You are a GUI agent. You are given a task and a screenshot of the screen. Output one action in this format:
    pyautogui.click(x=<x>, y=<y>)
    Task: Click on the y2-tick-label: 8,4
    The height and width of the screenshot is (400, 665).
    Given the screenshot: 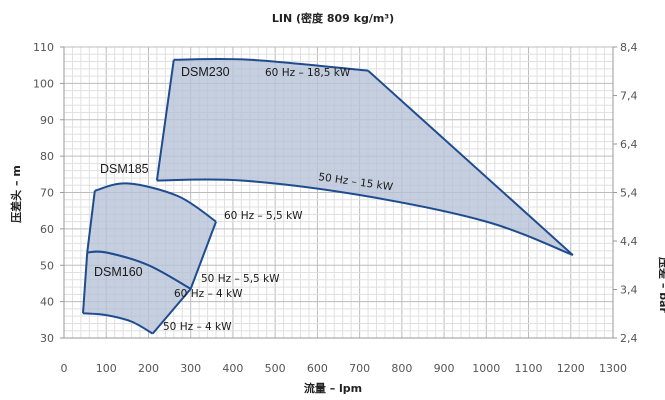 What is the action you would take?
    pyautogui.click(x=629, y=47)
    